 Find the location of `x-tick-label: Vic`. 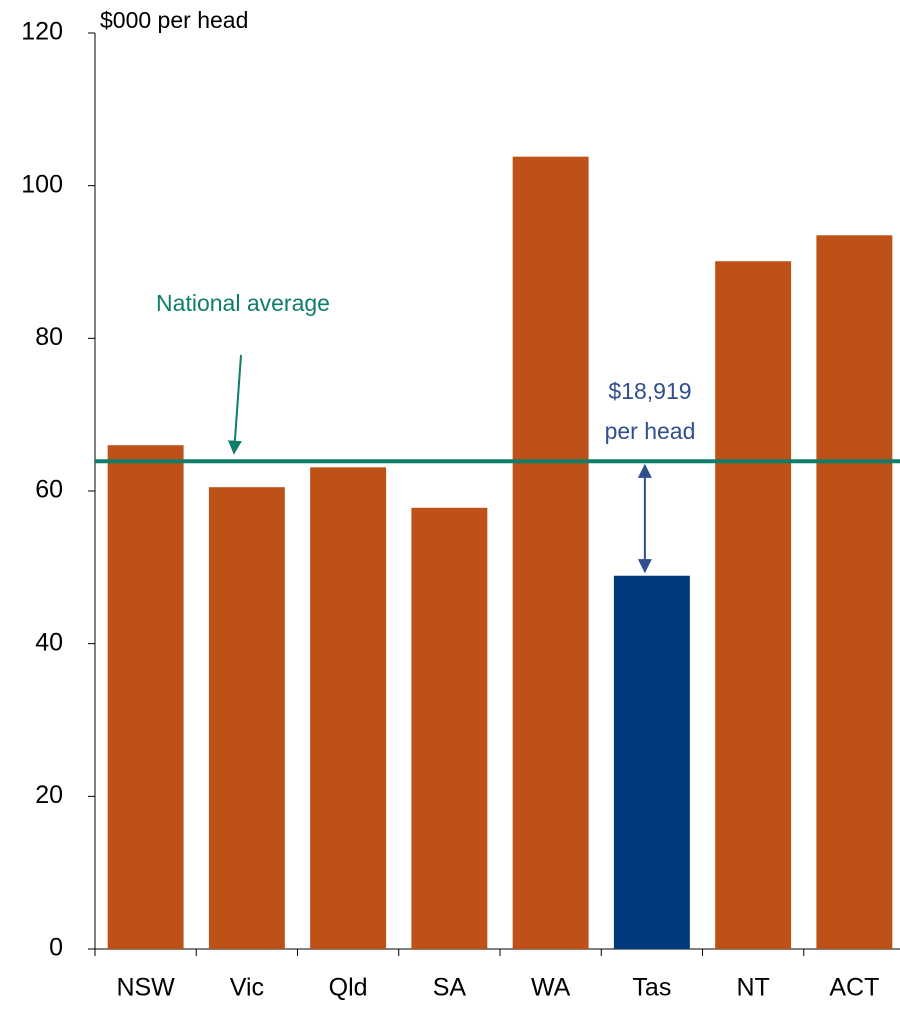

x-tick-label: Vic is located at coordinates (247, 988).